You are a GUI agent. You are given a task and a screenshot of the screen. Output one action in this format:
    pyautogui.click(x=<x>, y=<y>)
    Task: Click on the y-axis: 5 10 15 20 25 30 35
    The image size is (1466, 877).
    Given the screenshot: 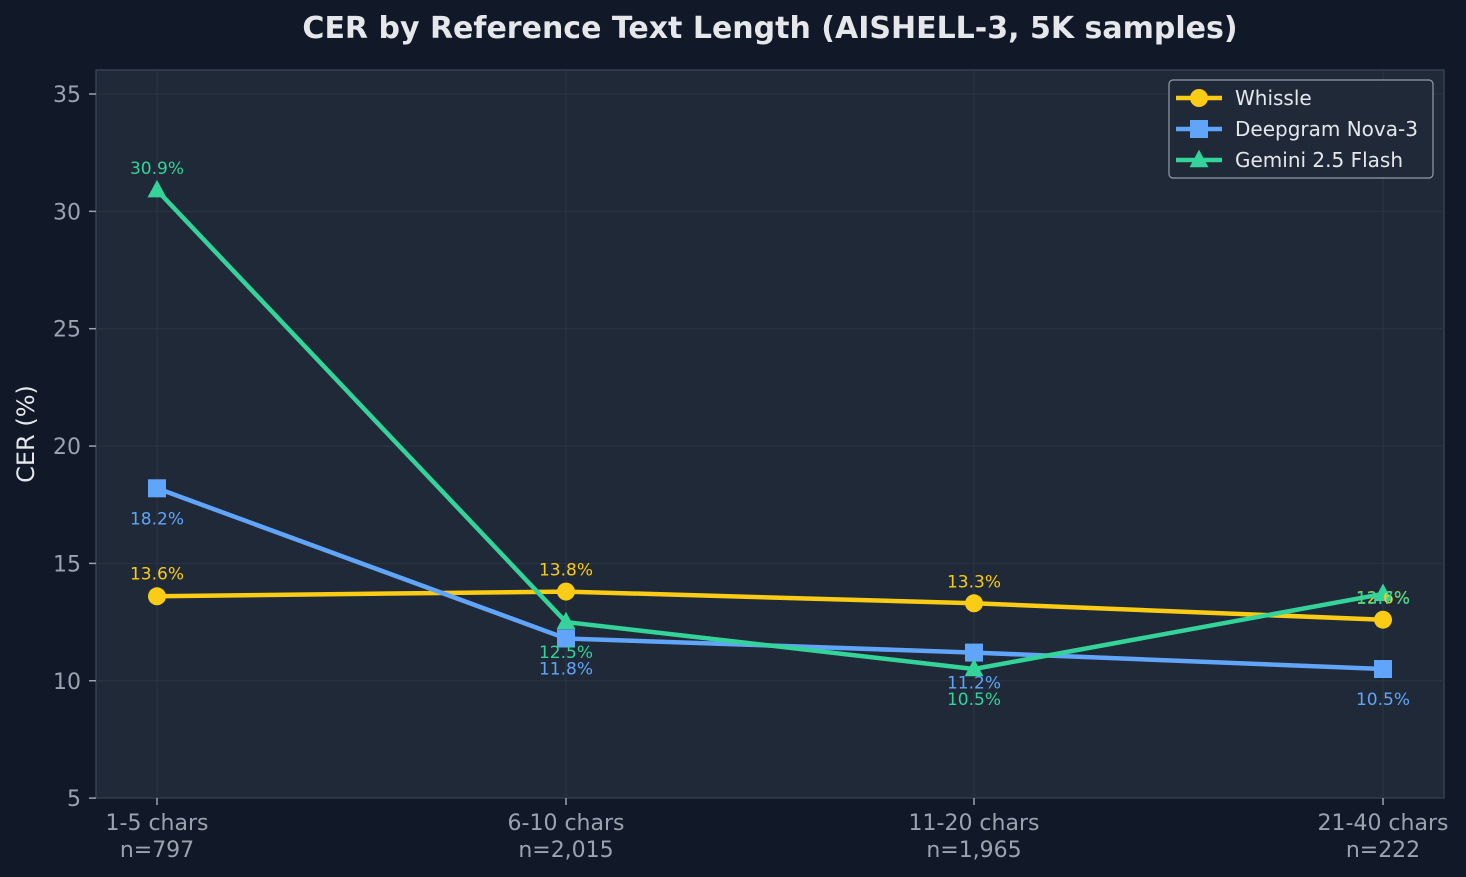 What is the action you would take?
    pyautogui.click(x=74, y=447)
    